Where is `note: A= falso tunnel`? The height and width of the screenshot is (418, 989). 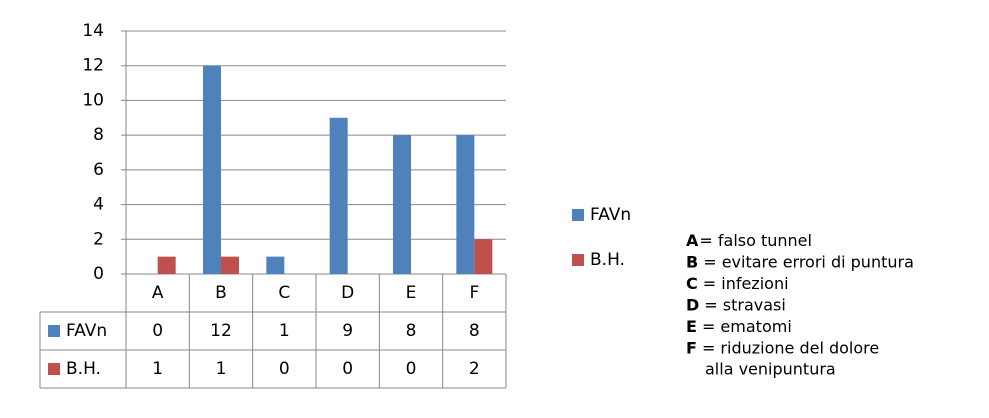 note: A= falso tunnel is located at coordinates (749, 240).